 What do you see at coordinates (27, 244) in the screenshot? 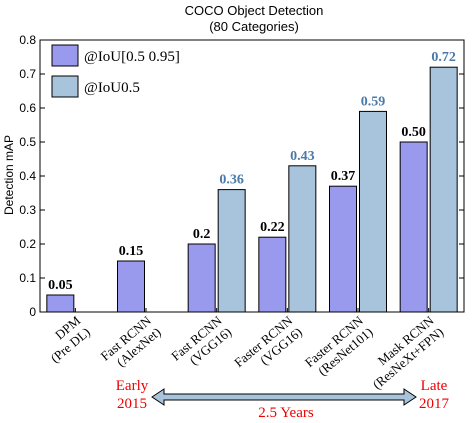
I see `y-tick-label: 0.2` at bounding box center [27, 244].